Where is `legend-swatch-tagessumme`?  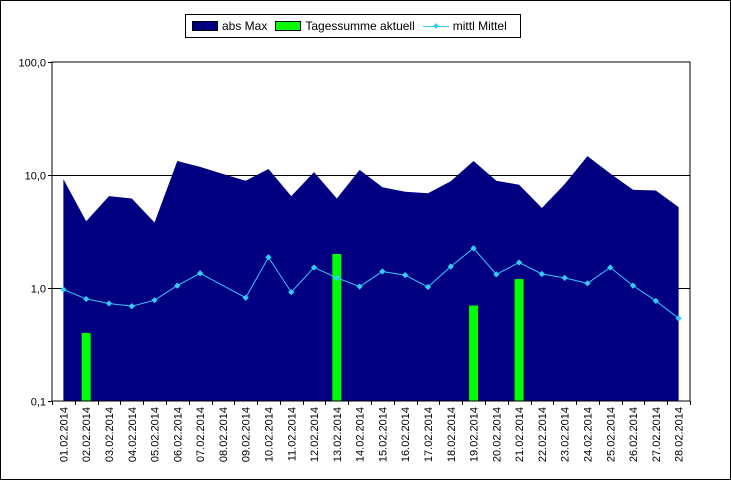
legend-swatch-tagessumme is located at coordinates (288, 26).